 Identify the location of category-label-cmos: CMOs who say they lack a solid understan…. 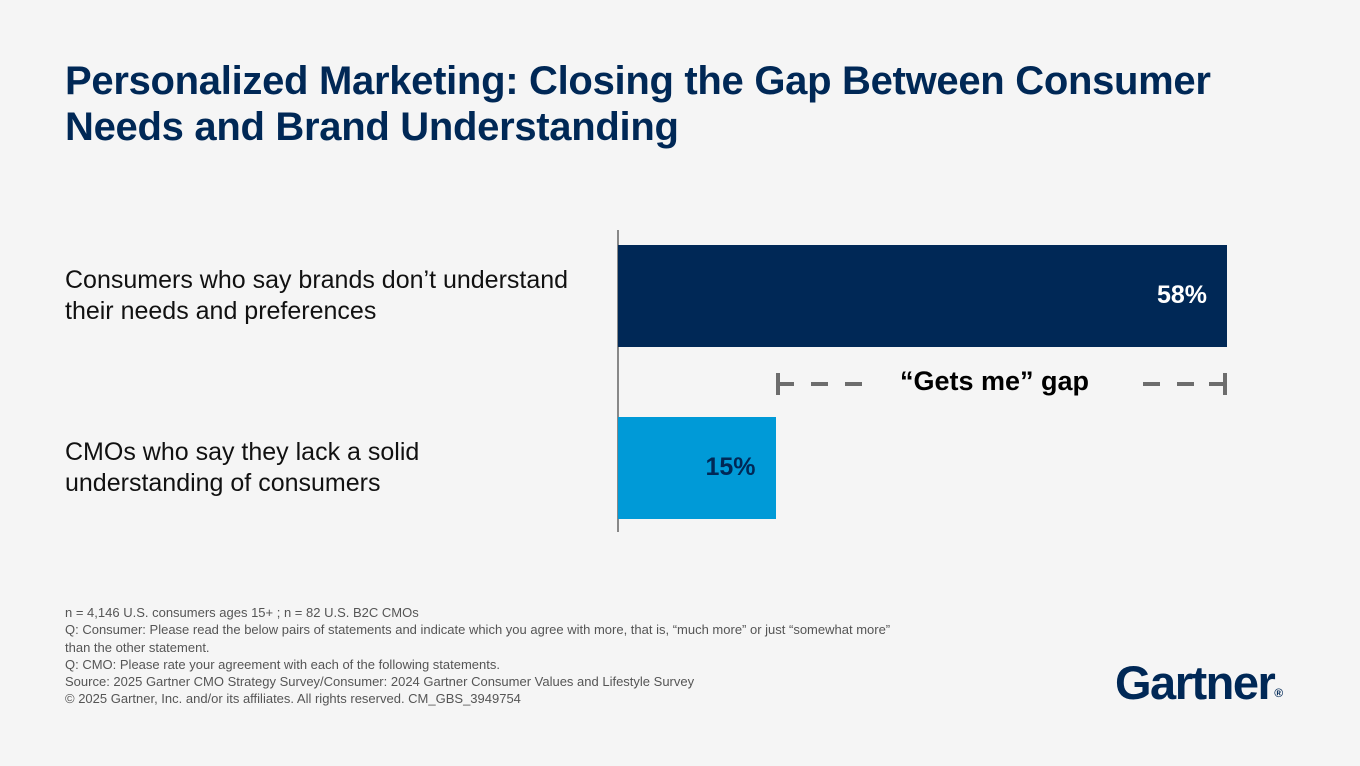
(242, 467).